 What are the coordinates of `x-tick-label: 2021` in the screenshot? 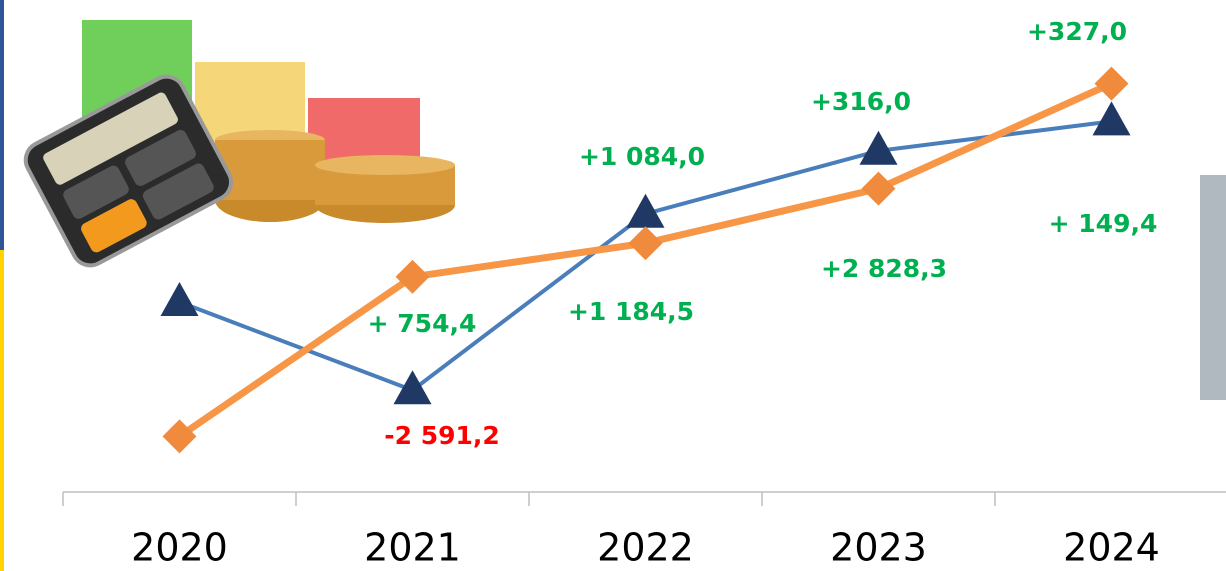 It's located at (412, 548).